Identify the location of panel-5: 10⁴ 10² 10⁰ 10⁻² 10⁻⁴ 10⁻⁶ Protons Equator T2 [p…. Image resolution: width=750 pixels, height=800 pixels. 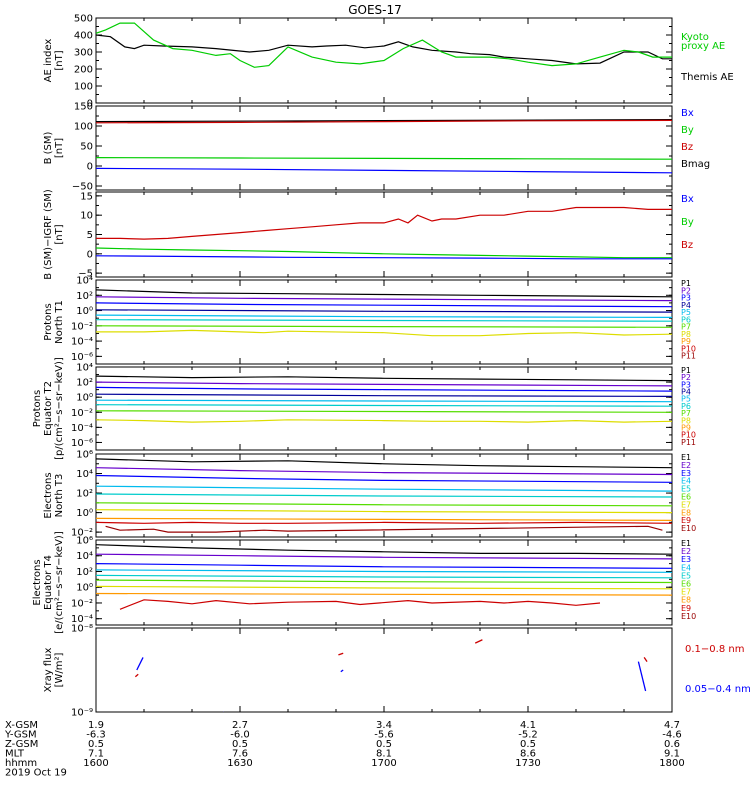
(364, 408).